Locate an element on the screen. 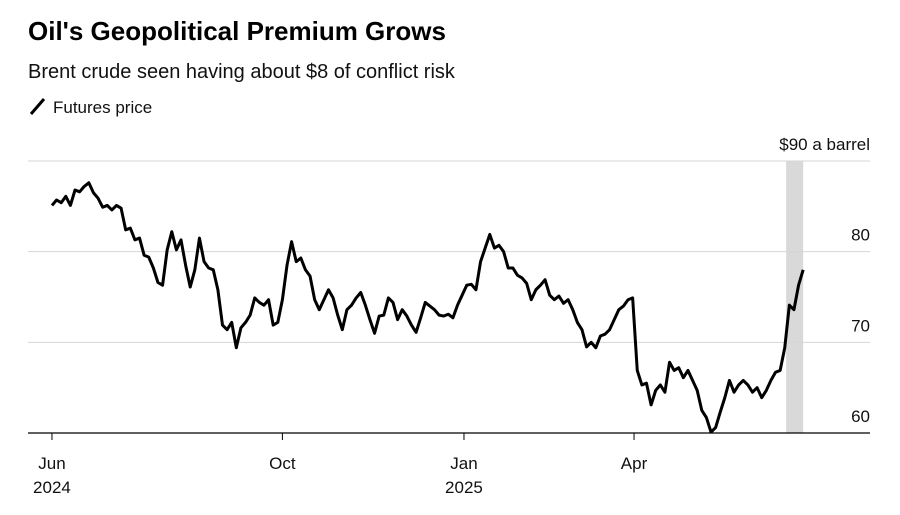 Image resolution: width=900 pixels, height=515 pixels. y-tick-label: 80 is located at coordinates (860, 235).